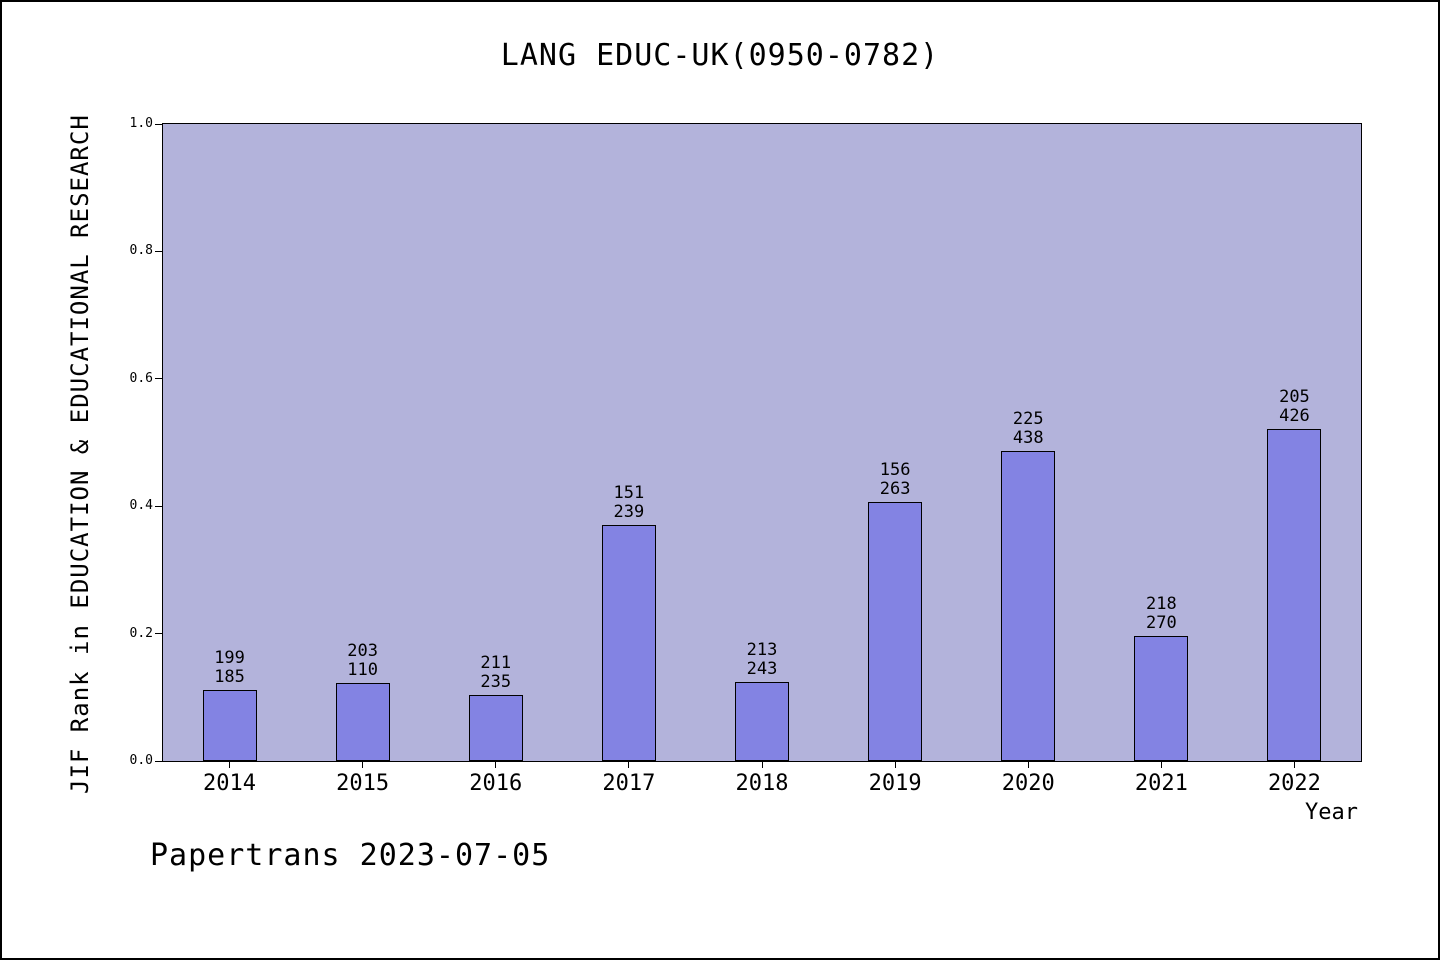 This screenshot has width=1440, height=960. I want to click on bar-value-line: 110, so click(363, 670).